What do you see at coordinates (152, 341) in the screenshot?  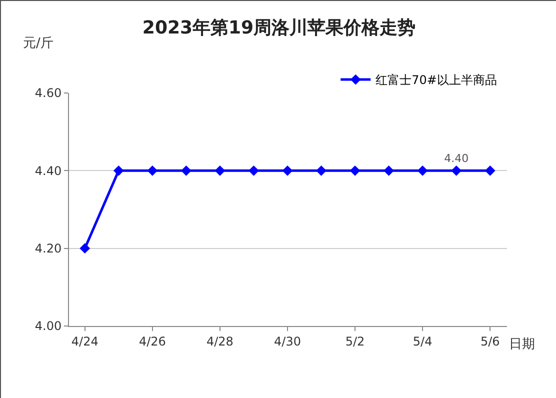 I see `x-tick-label: 4/26` at bounding box center [152, 341].